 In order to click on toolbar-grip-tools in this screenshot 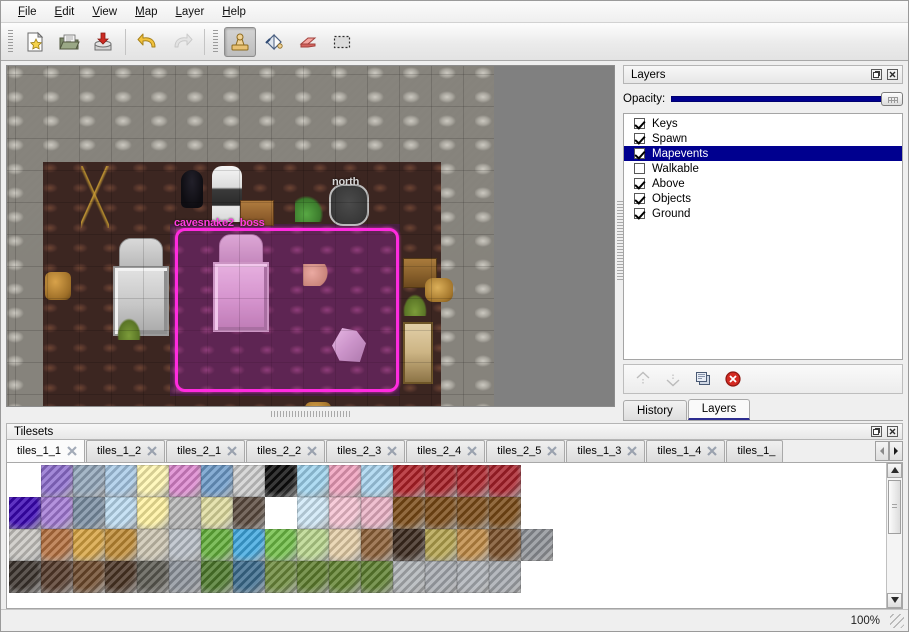, I will do `click(215, 41)`.